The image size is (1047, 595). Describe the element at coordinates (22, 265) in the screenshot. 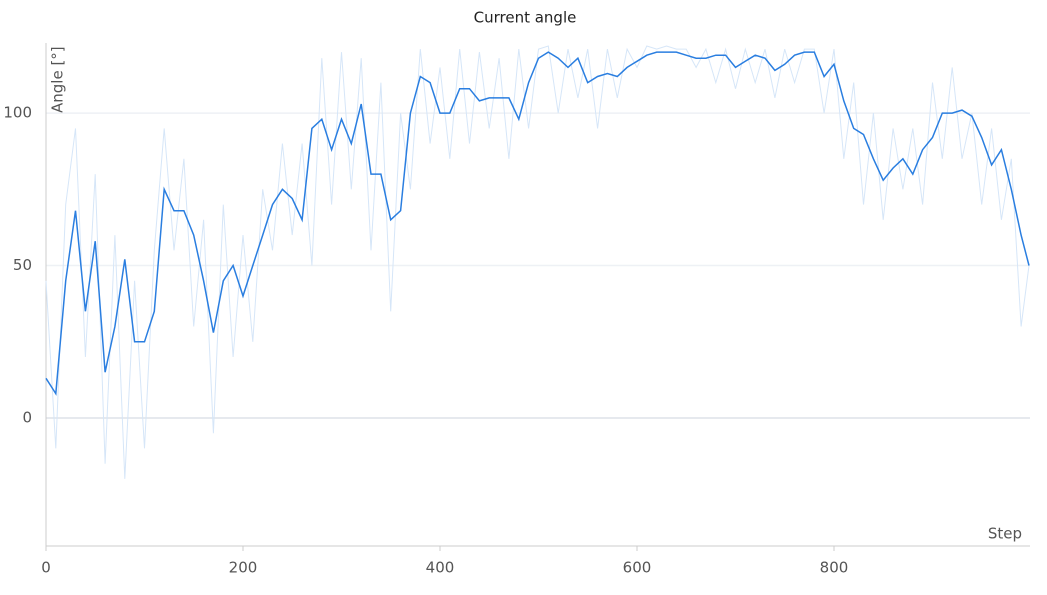

I see `y-tick-label: 50` at that location.